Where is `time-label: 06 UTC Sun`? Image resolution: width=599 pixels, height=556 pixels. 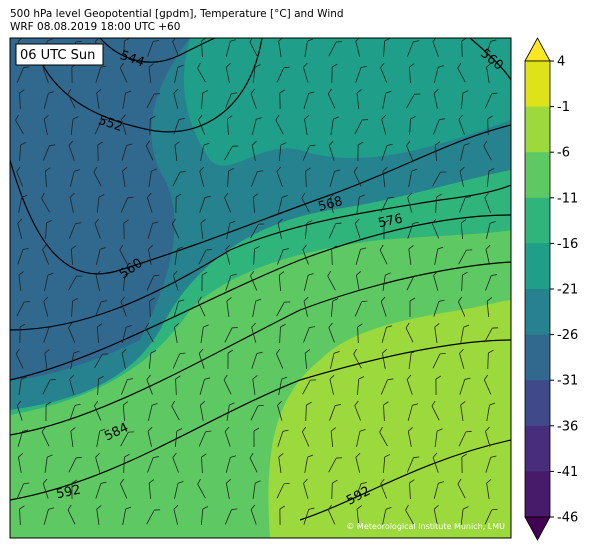 time-label: 06 UTC Sun is located at coordinates (57, 55).